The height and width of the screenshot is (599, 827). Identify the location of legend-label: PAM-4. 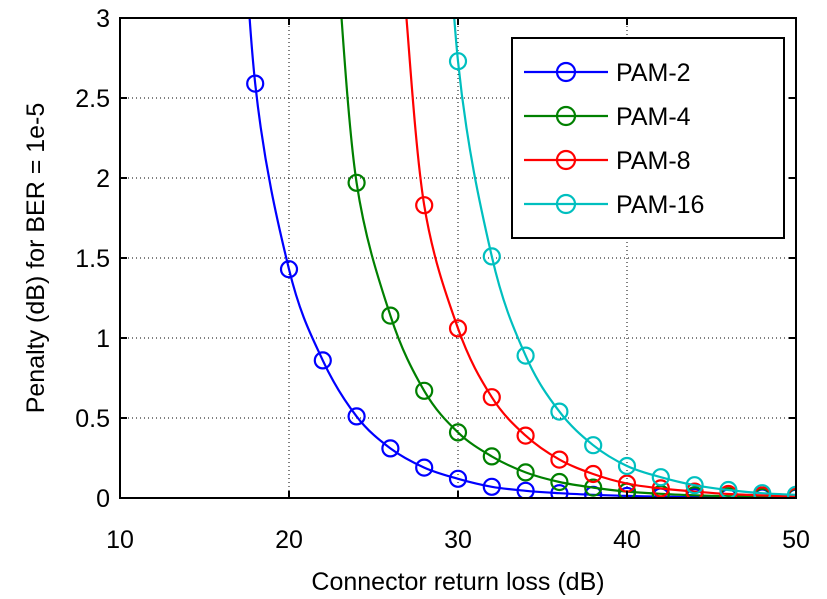
(653, 117).